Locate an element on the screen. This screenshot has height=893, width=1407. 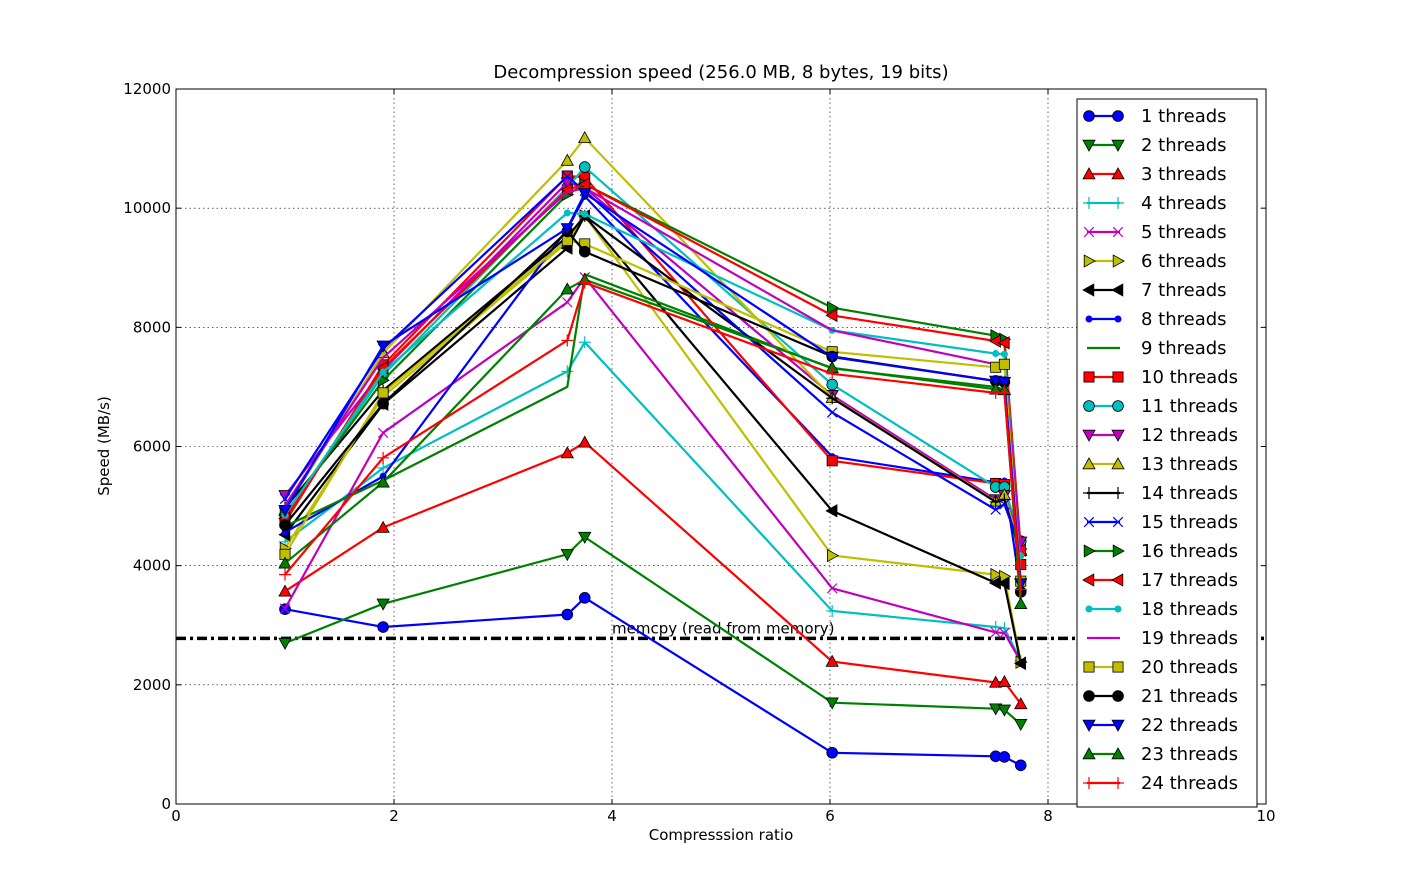
legend-item-23: 23 threads is located at coordinates (1160, 754).